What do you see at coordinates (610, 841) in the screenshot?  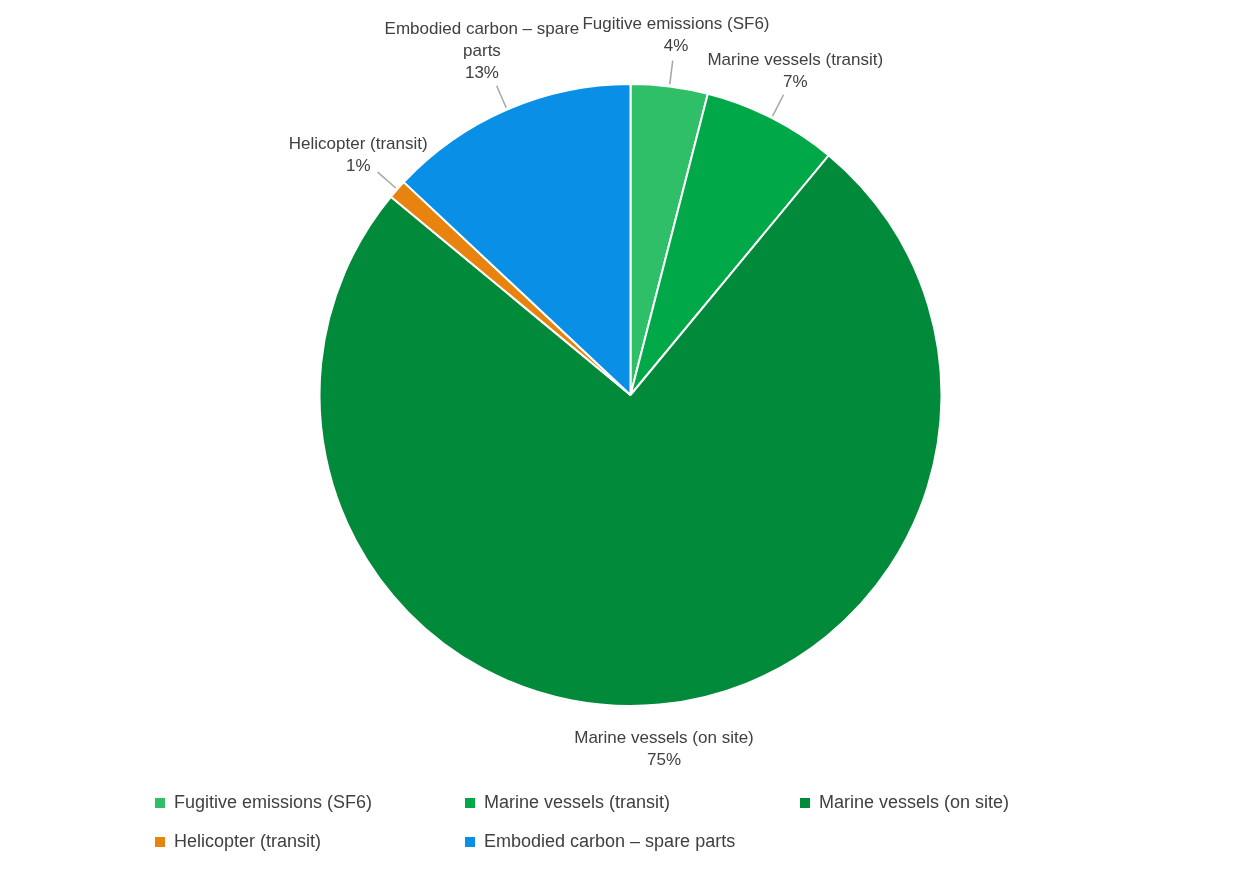 I see `legend-label: Embodied carbon – spare parts` at bounding box center [610, 841].